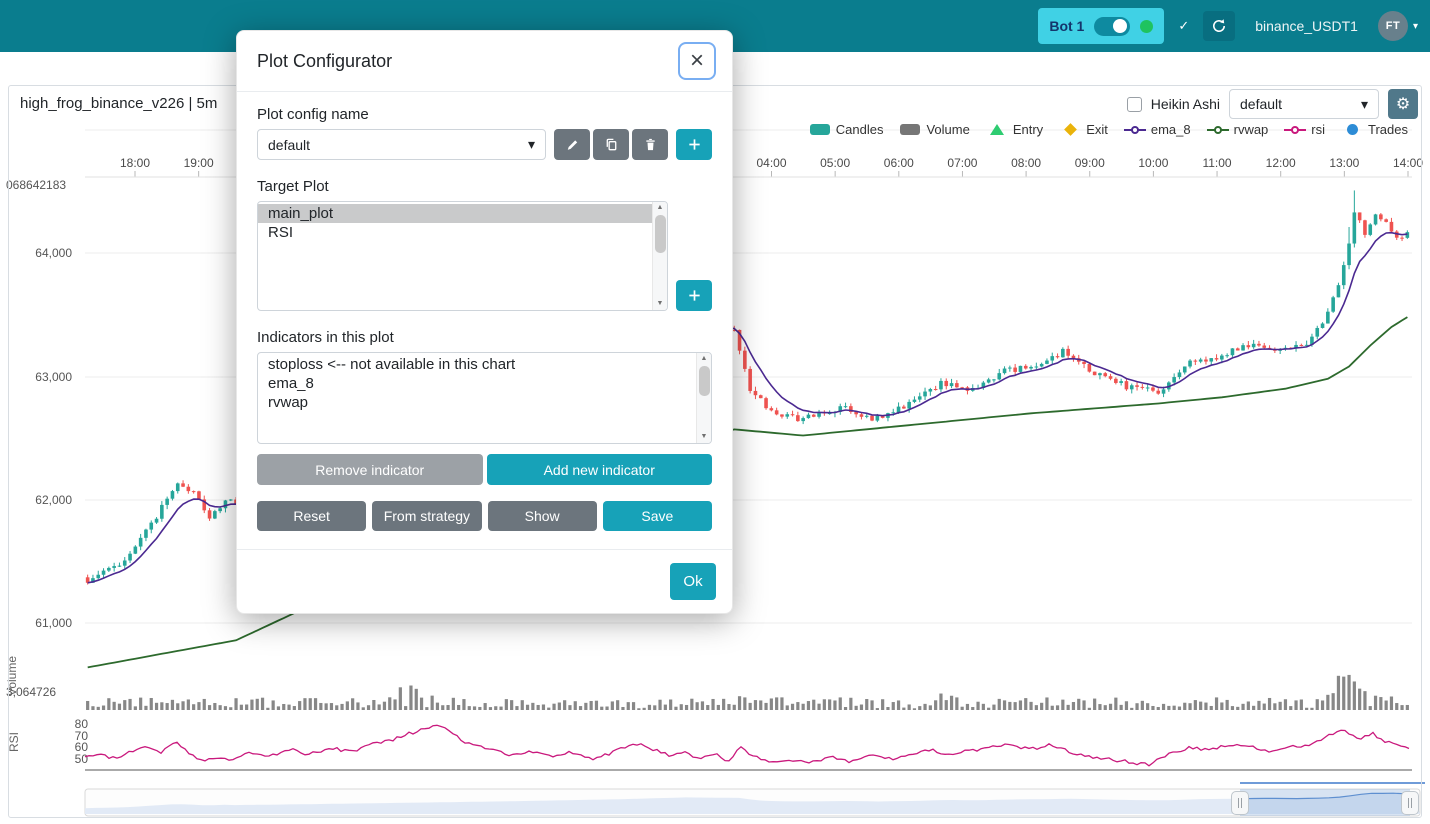 This screenshot has width=1430, height=824. What do you see at coordinates (199, 163) in the screenshot?
I see `svg-text: 19:00` at bounding box center [199, 163].